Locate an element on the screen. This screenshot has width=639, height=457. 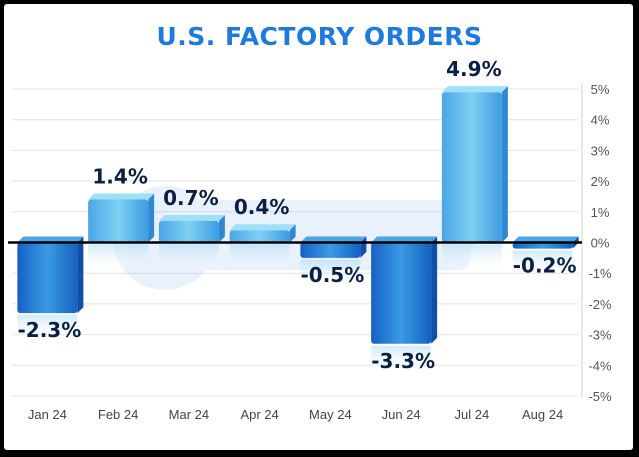
data-label: 0.4% is located at coordinates (261, 207).